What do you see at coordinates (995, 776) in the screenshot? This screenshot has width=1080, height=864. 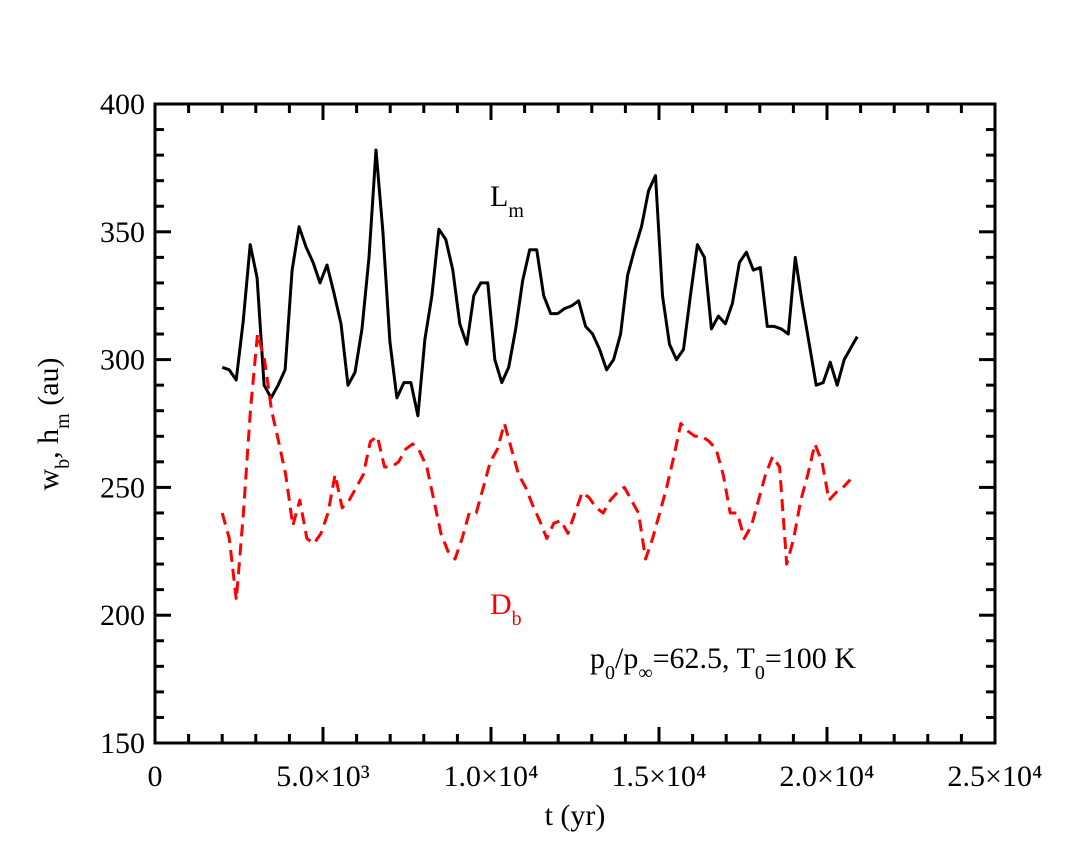 I see `x-tick-label: 2.5×10⁴` at bounding box center [995, 776].